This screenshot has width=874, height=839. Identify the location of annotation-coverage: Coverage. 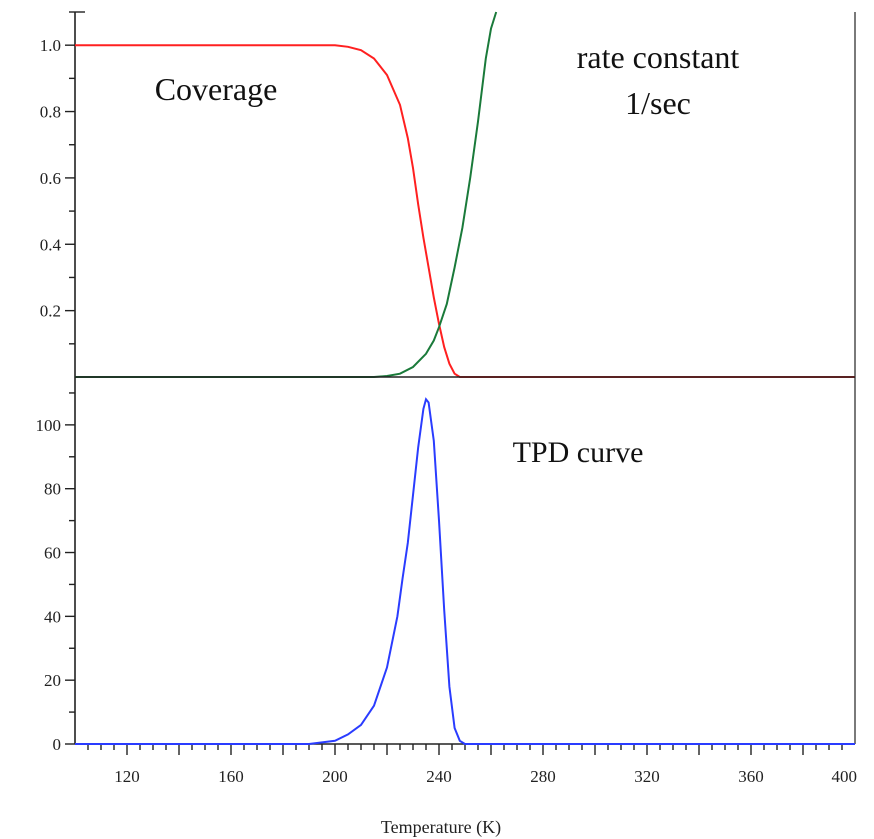
(216, 89).